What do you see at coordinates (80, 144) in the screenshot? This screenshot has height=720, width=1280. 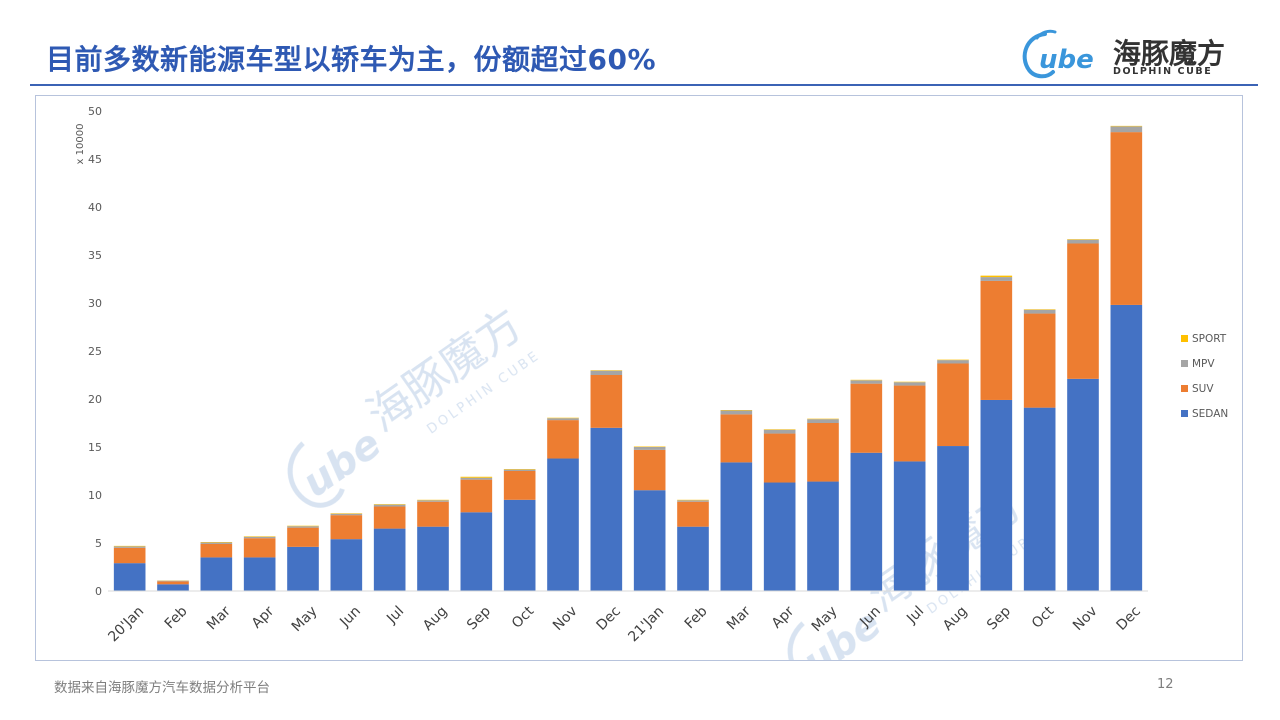 I see `y-unit-label: x 10000` at bounding box center [80, 144].